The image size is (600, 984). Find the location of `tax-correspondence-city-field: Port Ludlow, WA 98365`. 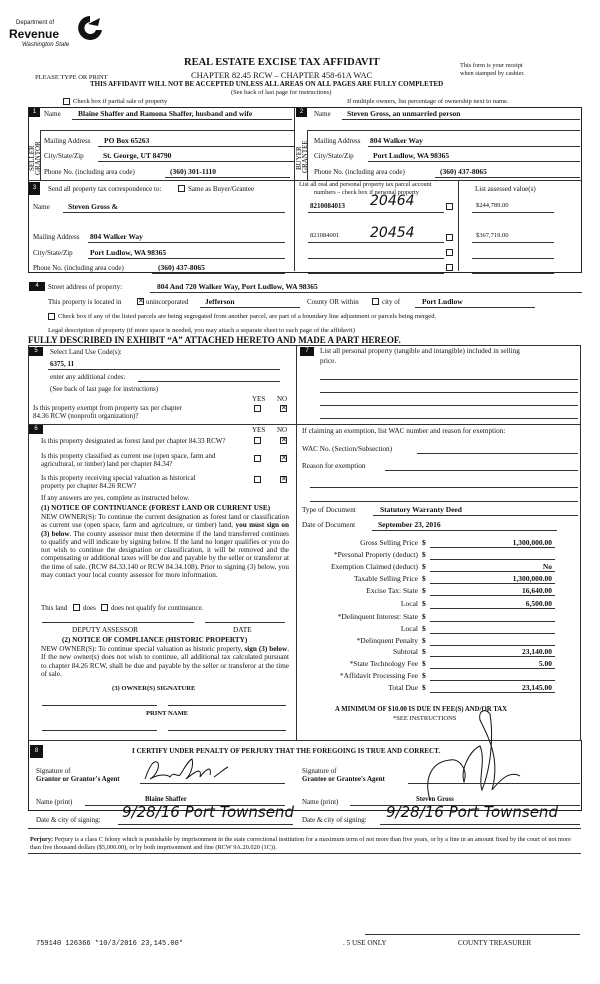

tax-correspondence-city-field: Port Ludlow, WA 98365 is located at coordinates (128, 252).